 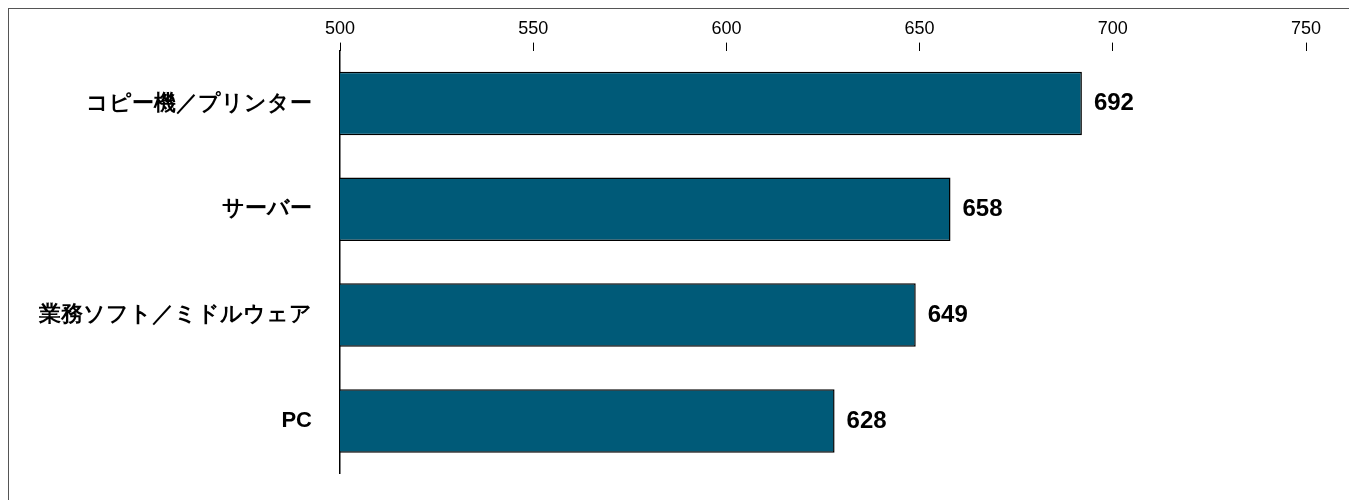 What do you see at coordinates (866, 419) in the screenshot?
I see `data-label: 628` at bounding box center [866, 419].